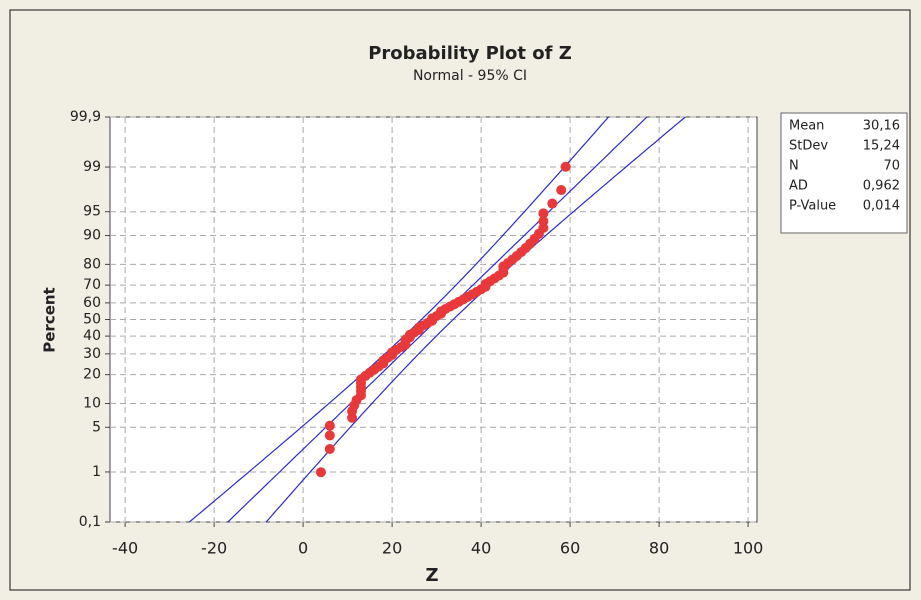 The image size is (921, 600). I want to click on x-tick-label: 20, so click(392, 548).